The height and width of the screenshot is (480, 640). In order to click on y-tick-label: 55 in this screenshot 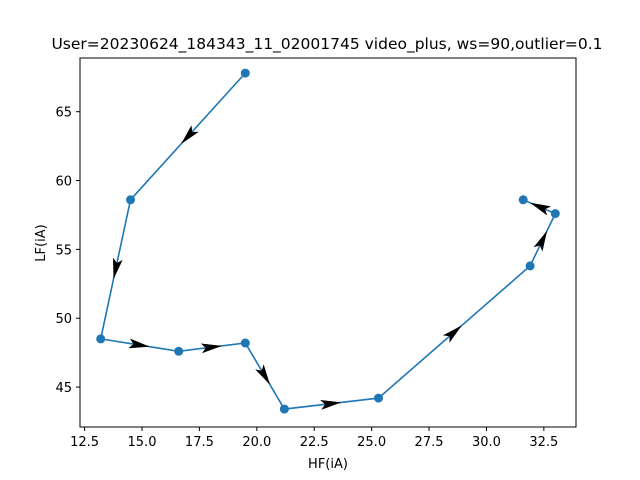, I will do `click(63, 250)`.